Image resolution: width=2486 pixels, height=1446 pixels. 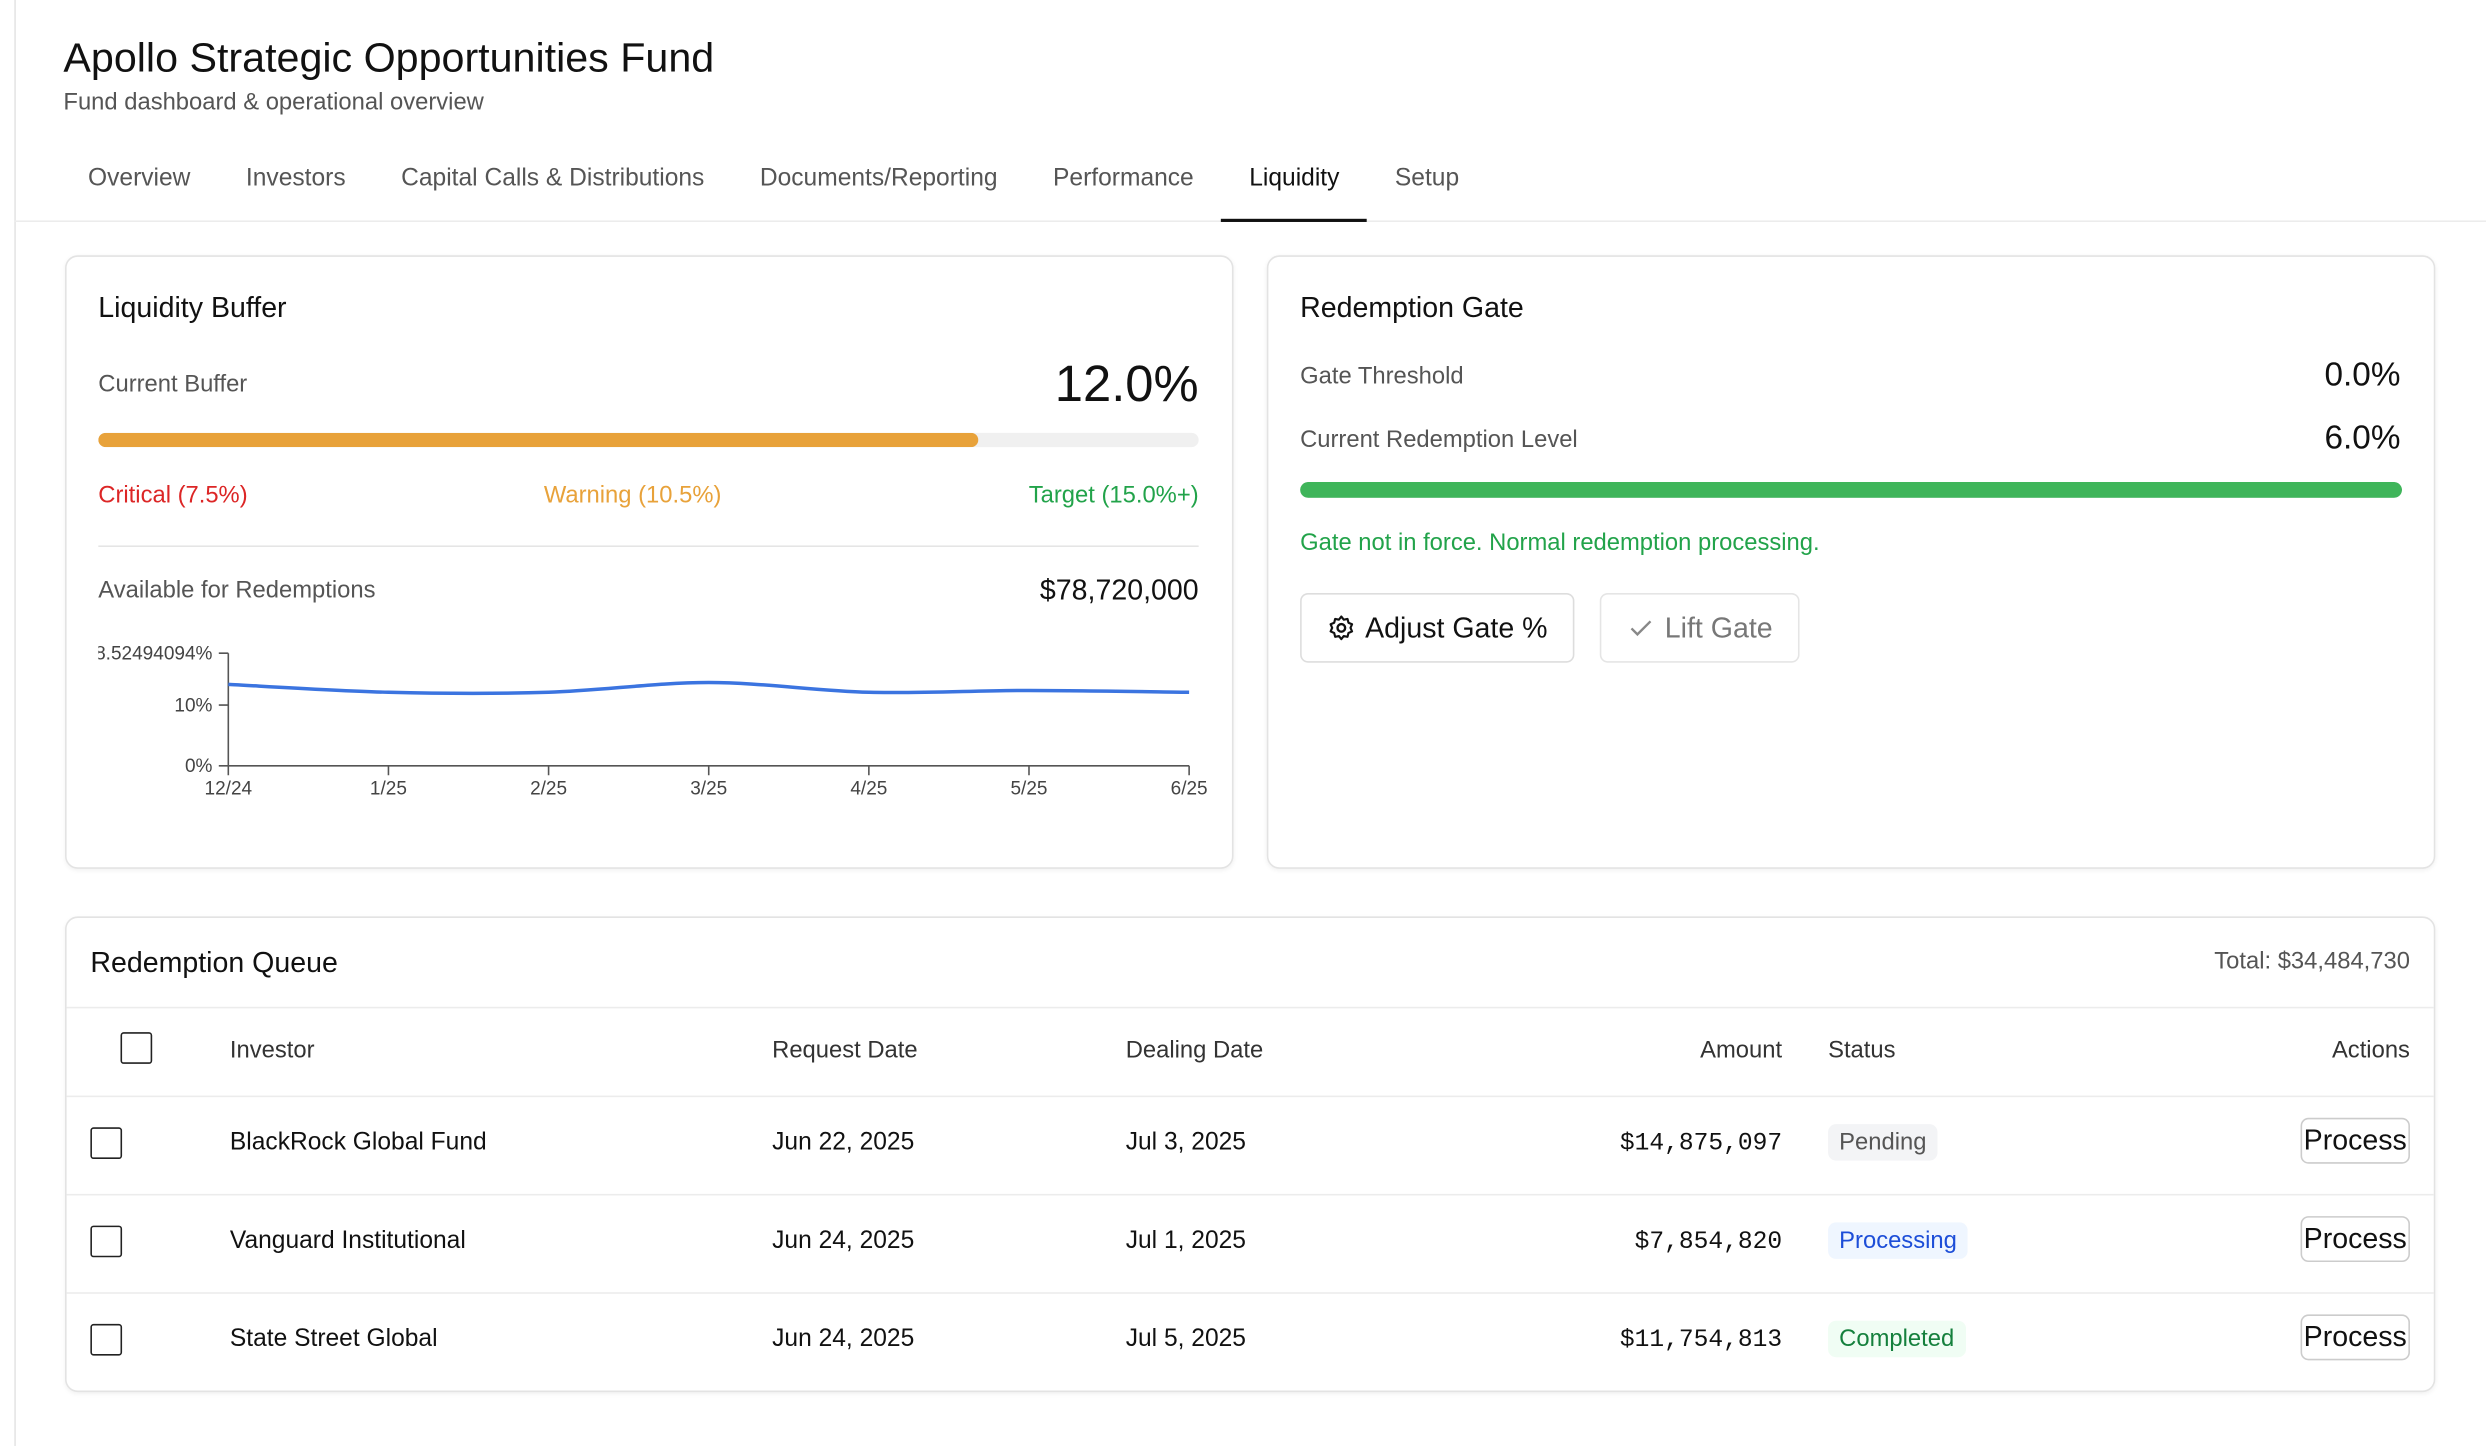 What do you see at coordinates (388, 788) in the screenshot?
I see `x-tick-label: 1/25` at bounding box center [388, 788].